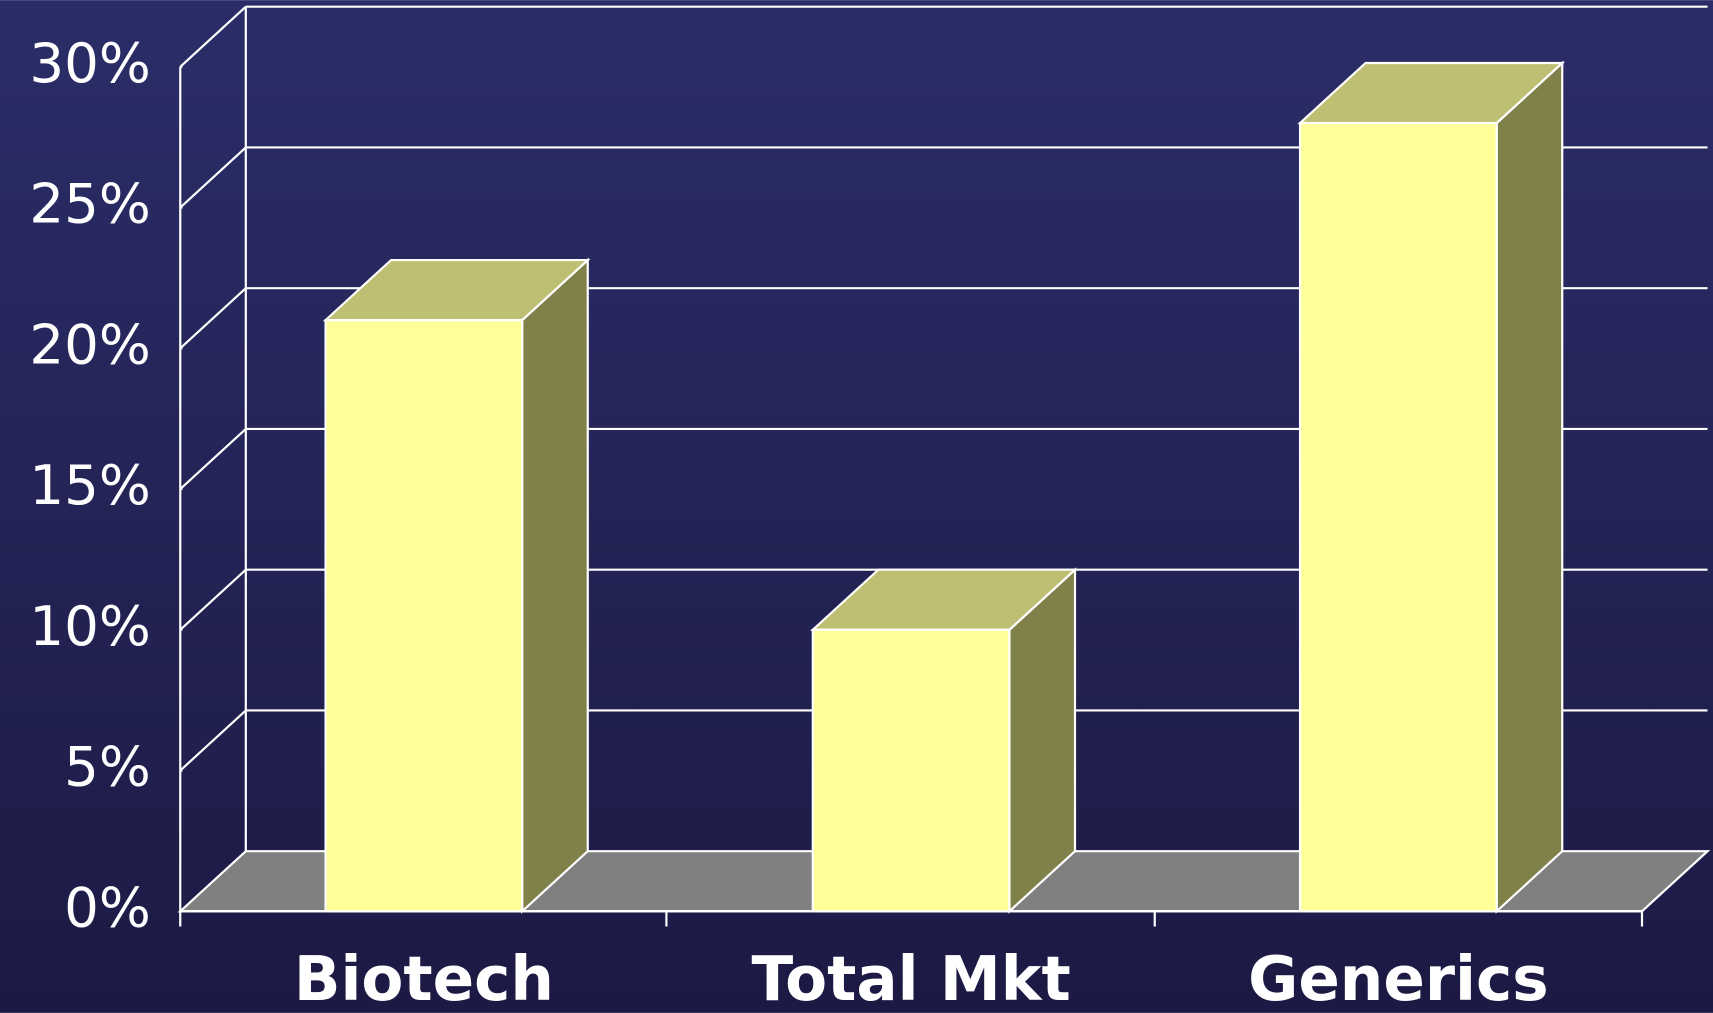  Describe the element at coordinates (107, 907) in the screenshot. I see `y-tick-label: 0%` at that location.